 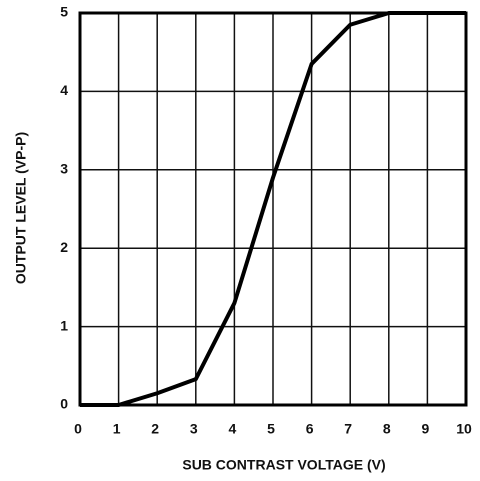 What do you see at coordinates (64, 247) in the screenshot?
I see `y-tick-label: 2` at bounding box center [64, 247].